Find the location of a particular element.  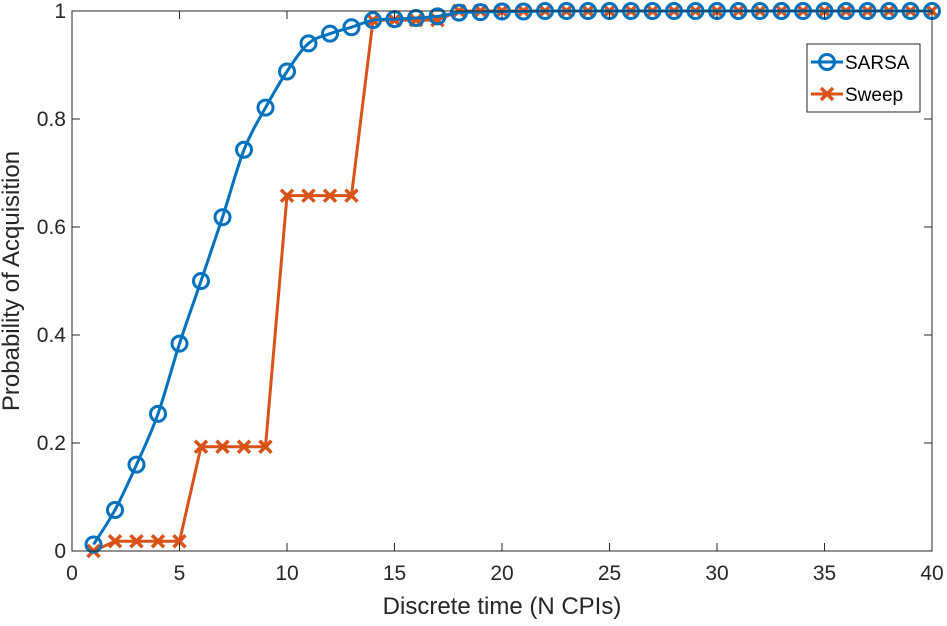

legend-label-sweep: Sweep is located at coordinates (874, 95).